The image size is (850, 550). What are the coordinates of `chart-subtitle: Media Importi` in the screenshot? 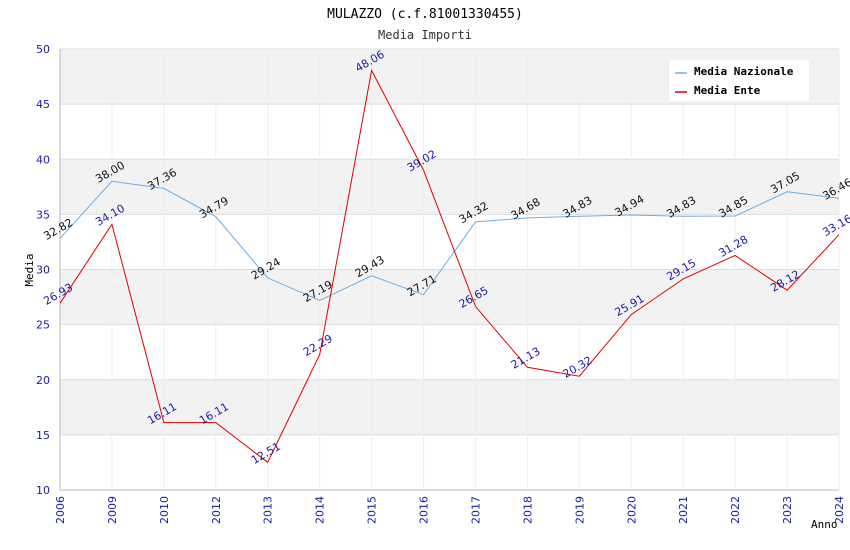 It's located at (425, 35).